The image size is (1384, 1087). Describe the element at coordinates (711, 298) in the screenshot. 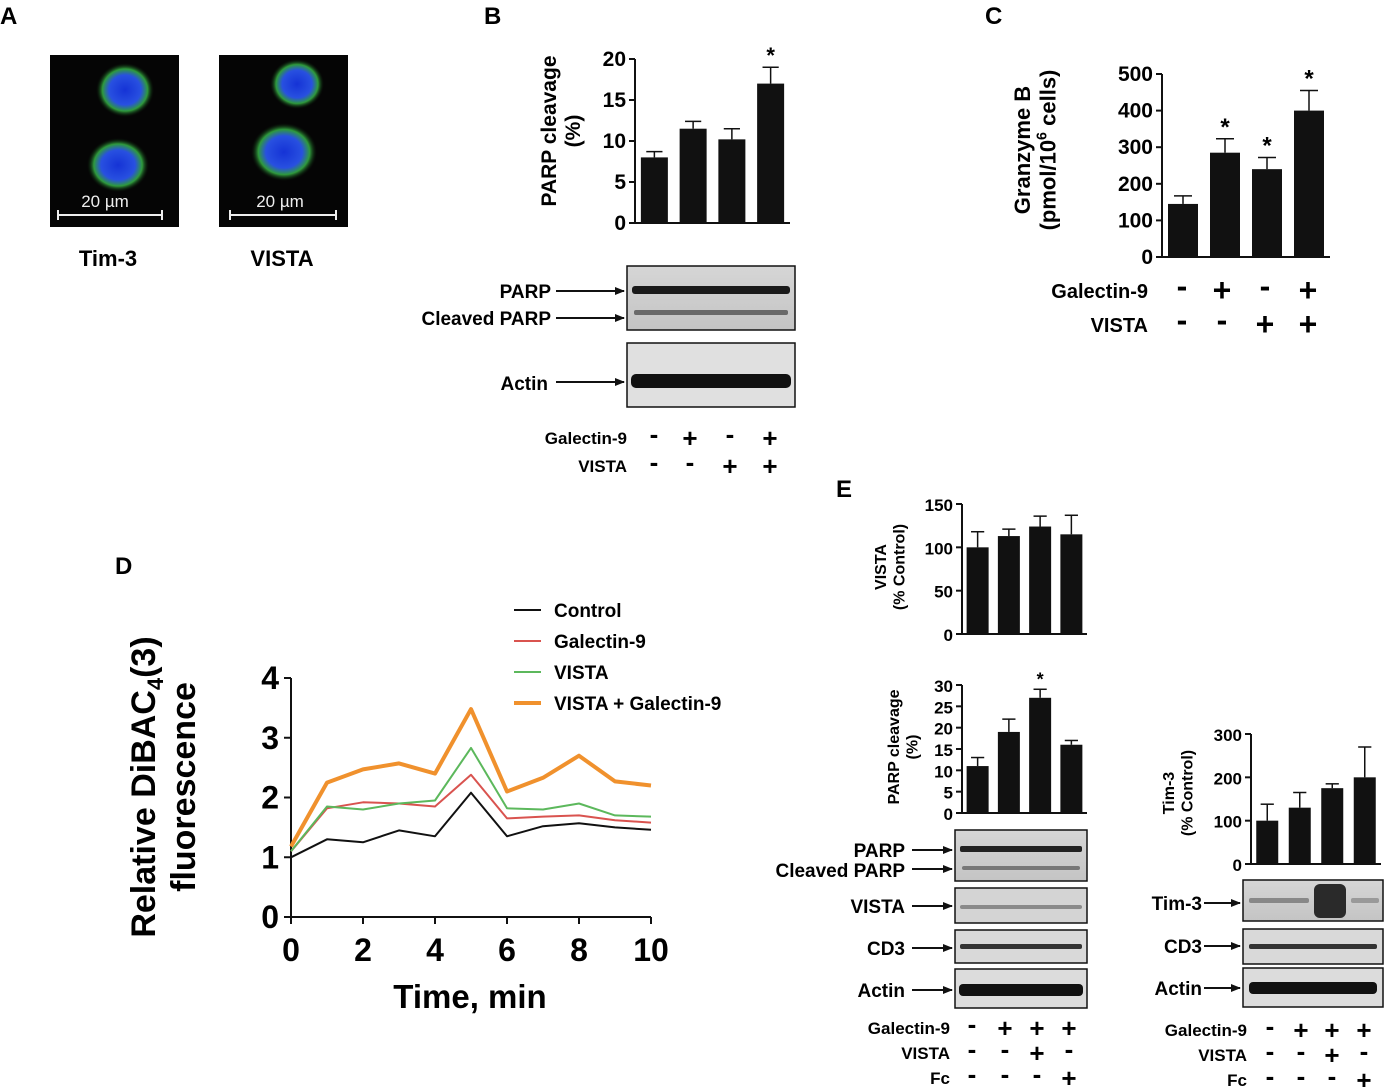

I see `blot-b-parp` at that location.